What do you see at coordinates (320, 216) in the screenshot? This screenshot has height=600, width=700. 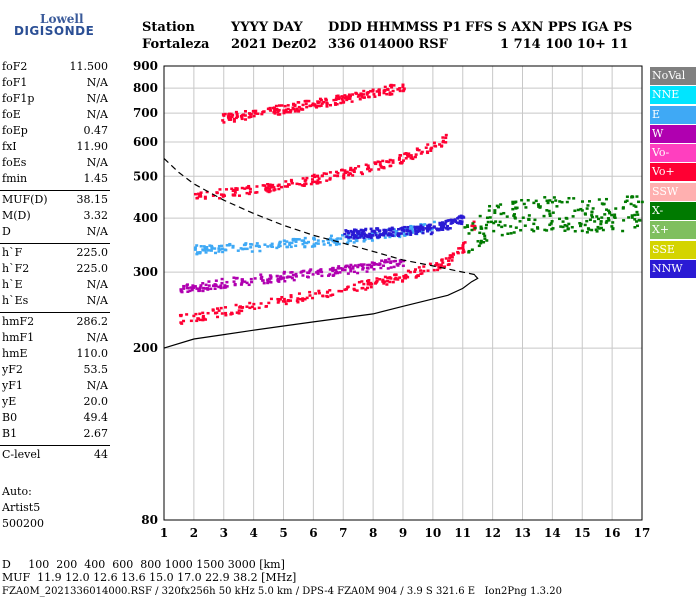 I see `muf-profile-dashed` at bounding box center [320, 216].